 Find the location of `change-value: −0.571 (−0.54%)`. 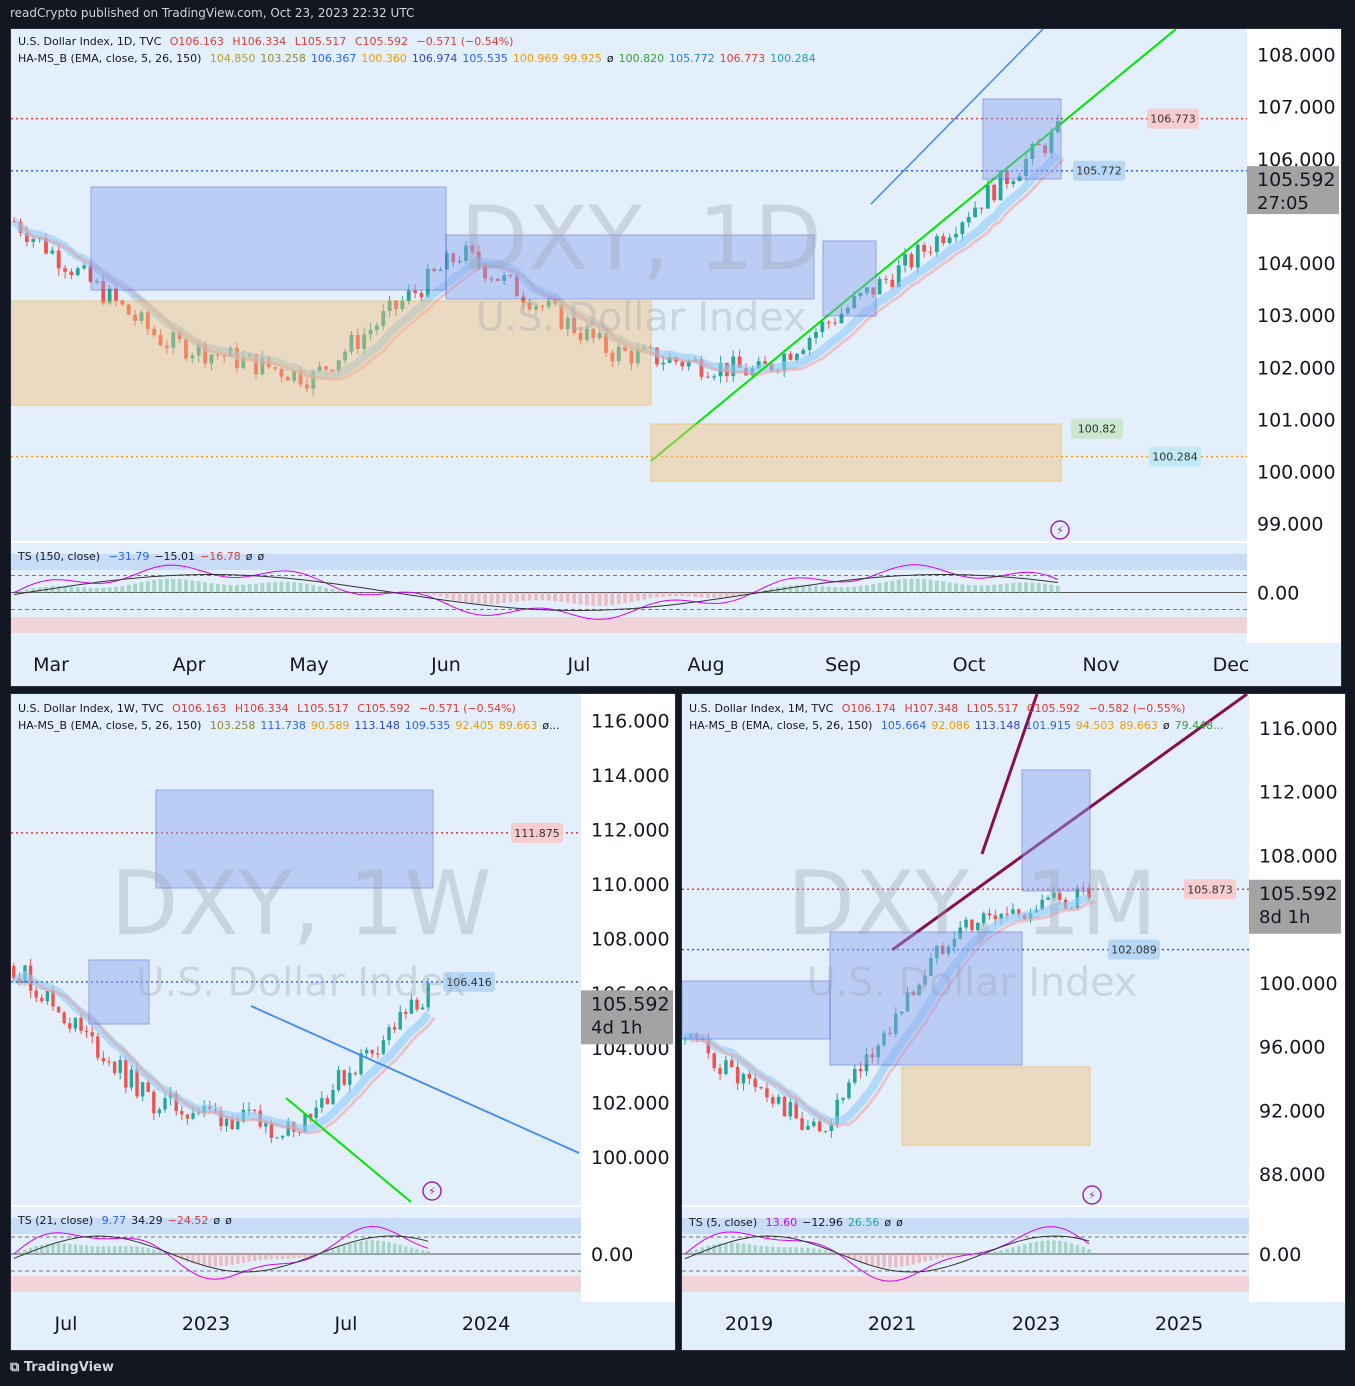

change-value: −0.571 (−0.54%) is located at coordinates (467, 708).